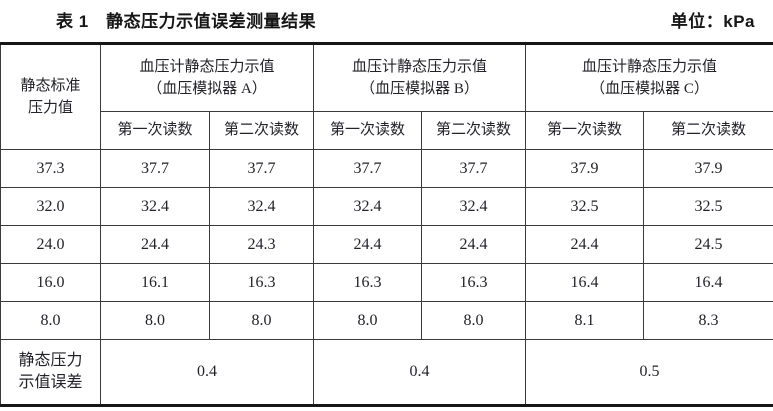 The image size is (773, 411). I want to click on group-c-line2: （血压模拟器 C）, so click(649, 89).